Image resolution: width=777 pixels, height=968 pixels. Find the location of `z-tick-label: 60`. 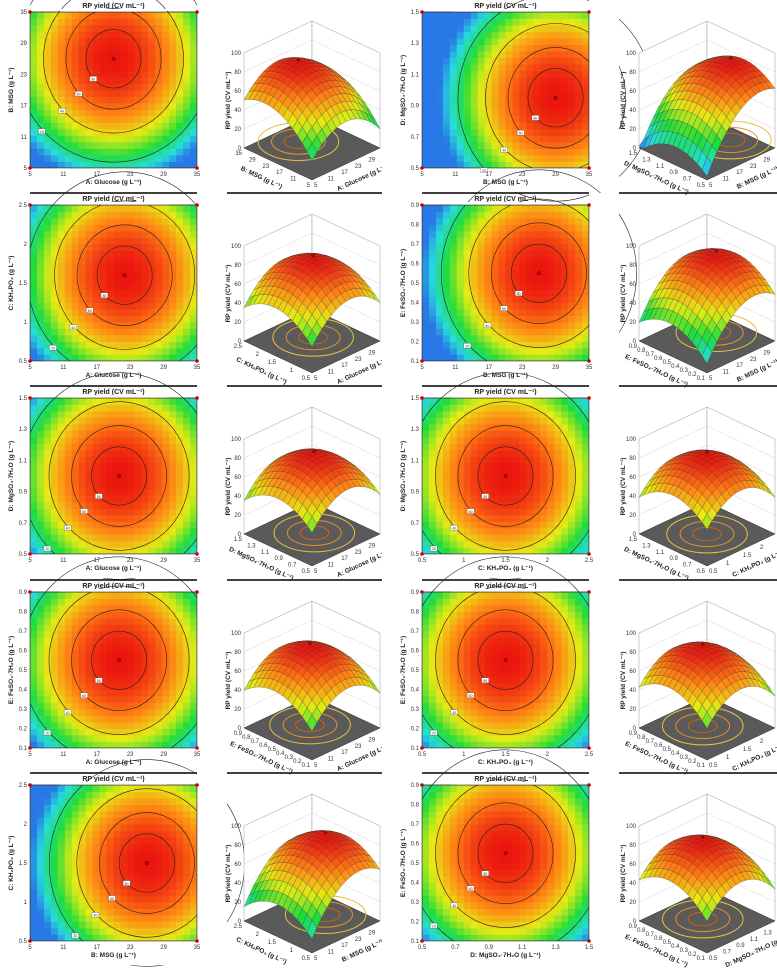

z-tick-label: 60 is located at coordinates (237, 92).